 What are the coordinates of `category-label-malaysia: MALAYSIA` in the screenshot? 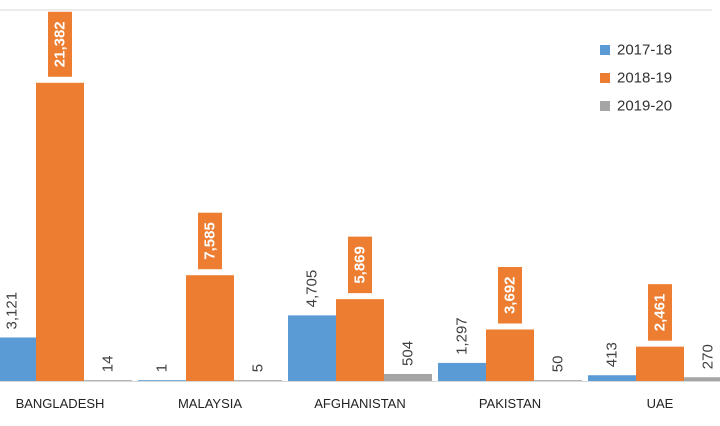 It's located at (210, 403).